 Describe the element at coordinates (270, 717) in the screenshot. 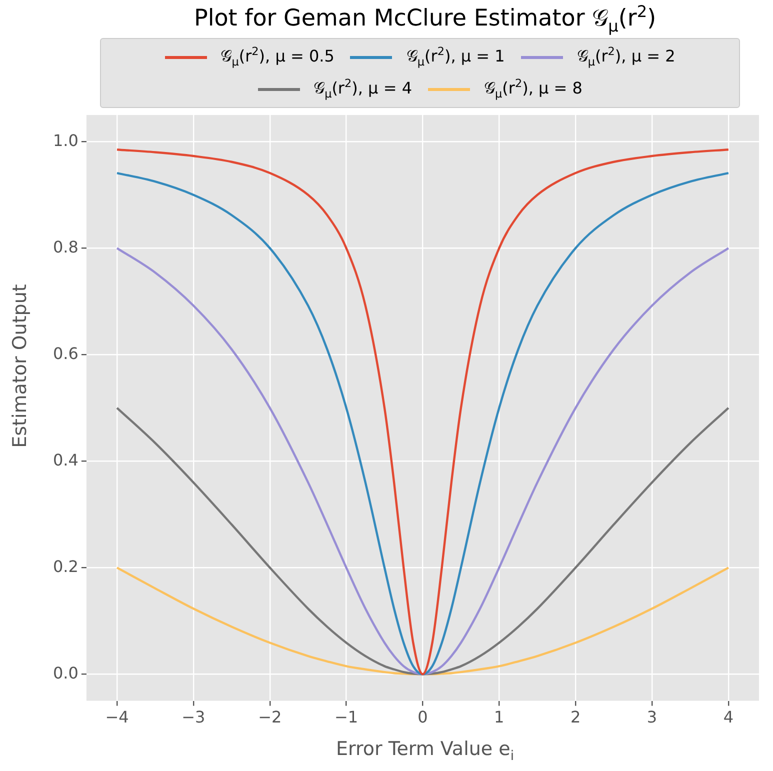

I see `x-tick-label: −2` at that location.